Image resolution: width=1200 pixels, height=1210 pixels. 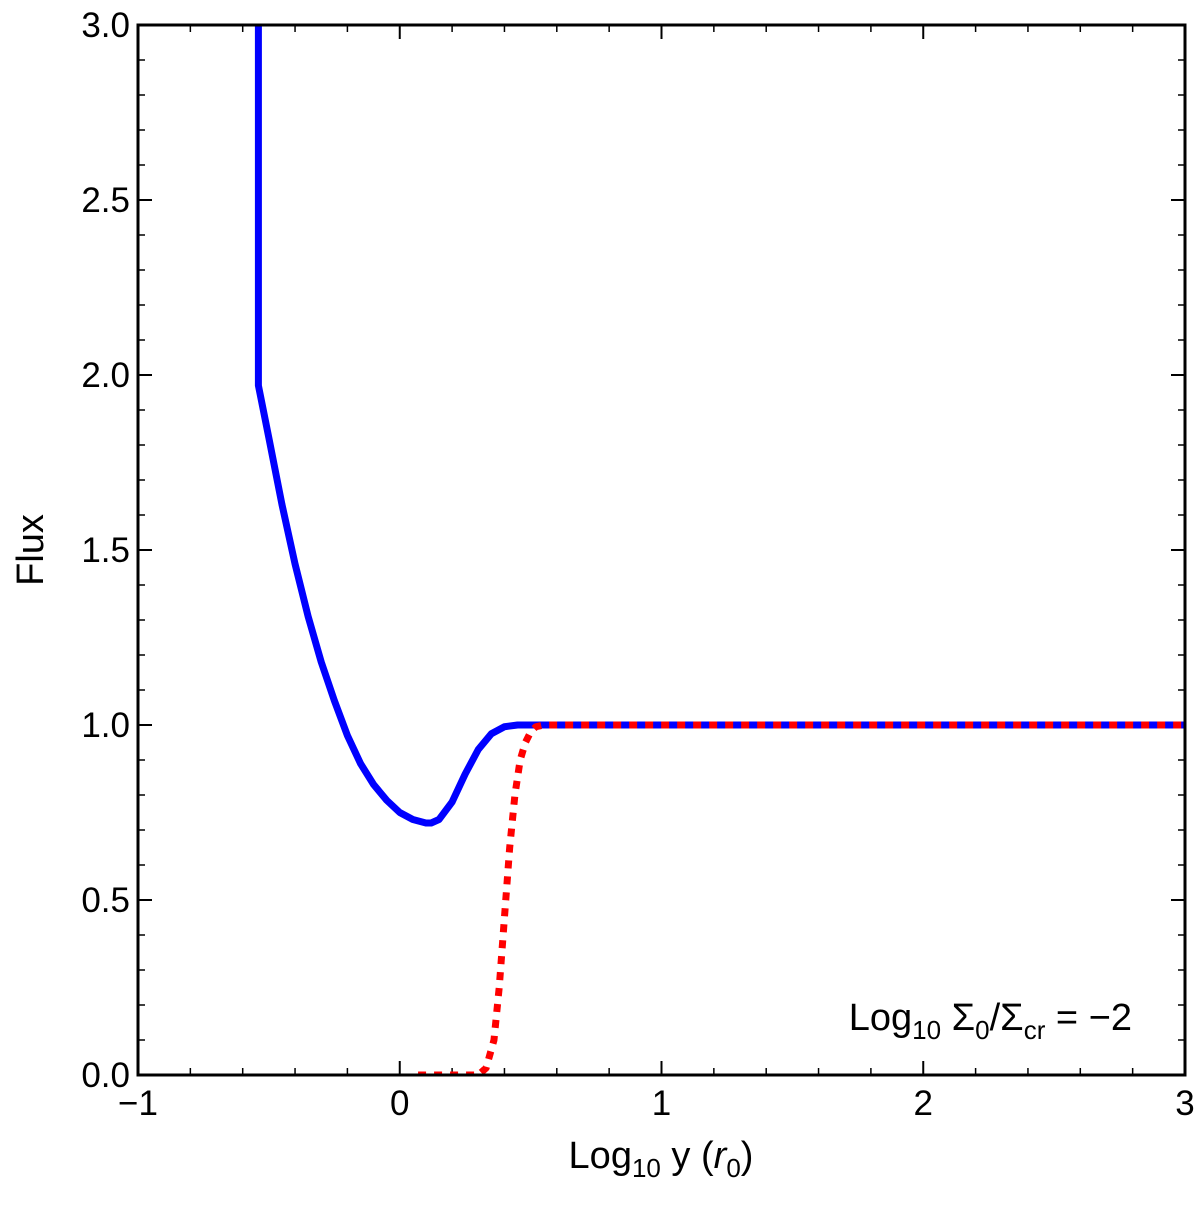 I want to click on y-tick-label: 1.0, so click(x=105, y=725).